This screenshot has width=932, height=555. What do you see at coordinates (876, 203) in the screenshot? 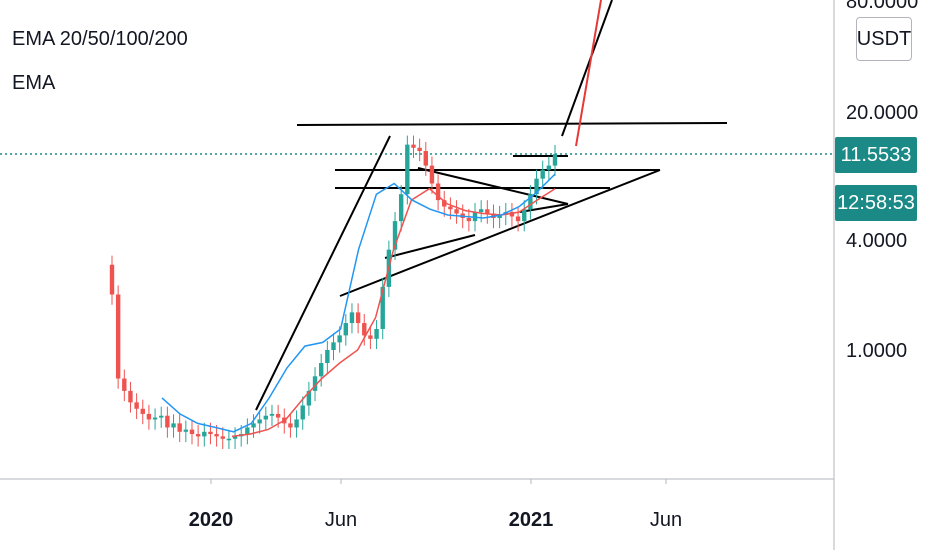
I see `countdown-tag: 12:58:53` at bounding box center [876, 203].